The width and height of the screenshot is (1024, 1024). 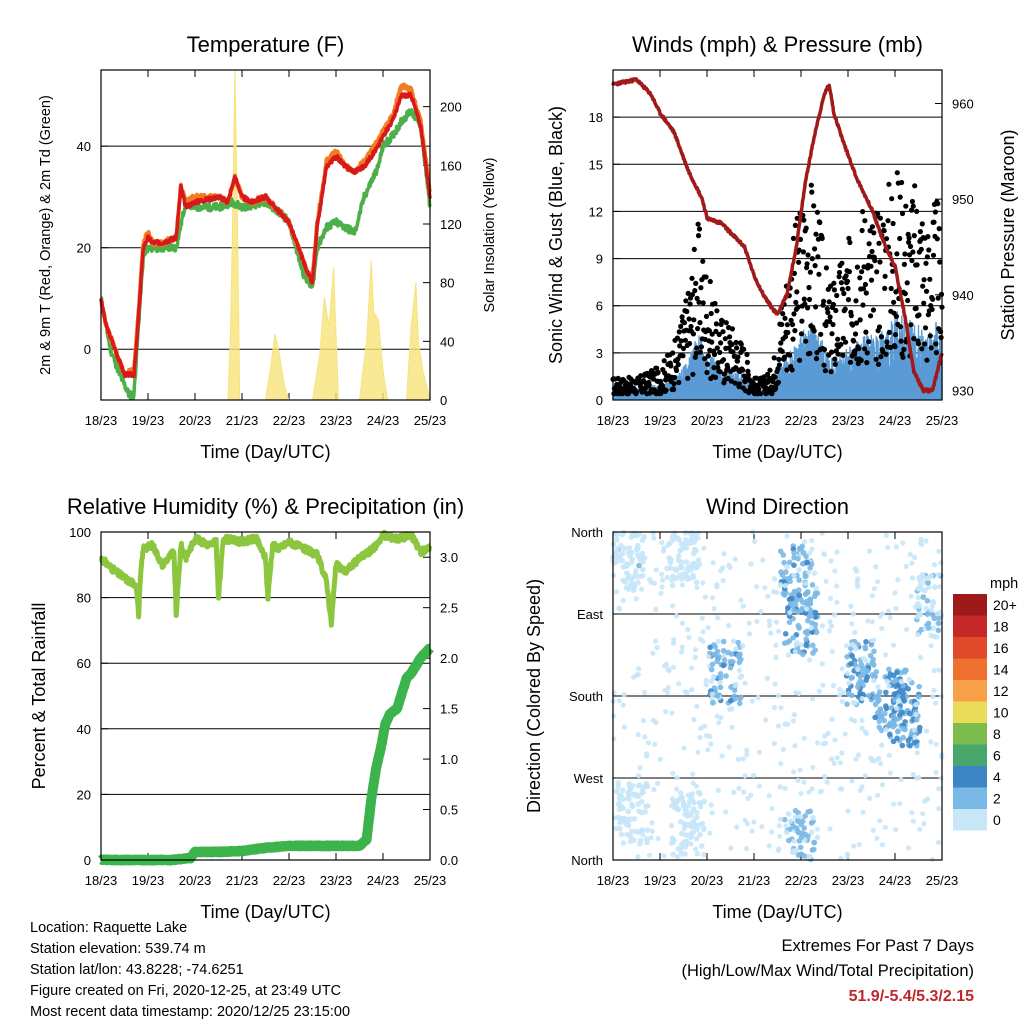 I want to click on y-axis-label: 2m & 9m T (Red, Orange) & 2m Td (Green), so click(x=46, y=235).